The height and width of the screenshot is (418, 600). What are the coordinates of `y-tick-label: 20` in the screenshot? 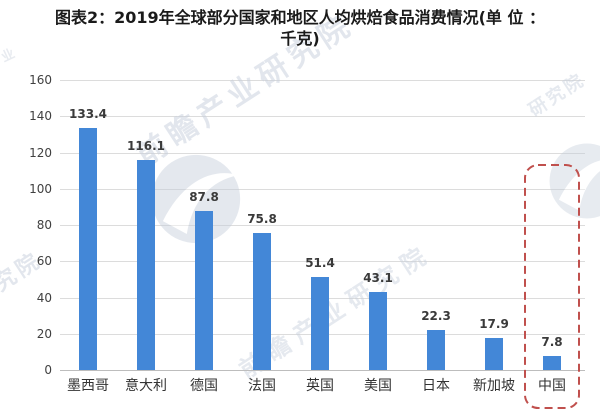 It's located at (44, 333).